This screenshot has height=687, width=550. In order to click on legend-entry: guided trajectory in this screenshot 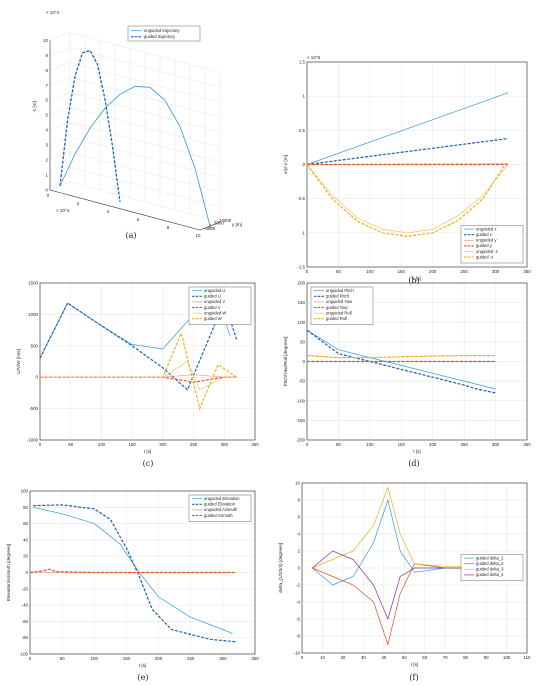, I will do `click(160, 36)`.